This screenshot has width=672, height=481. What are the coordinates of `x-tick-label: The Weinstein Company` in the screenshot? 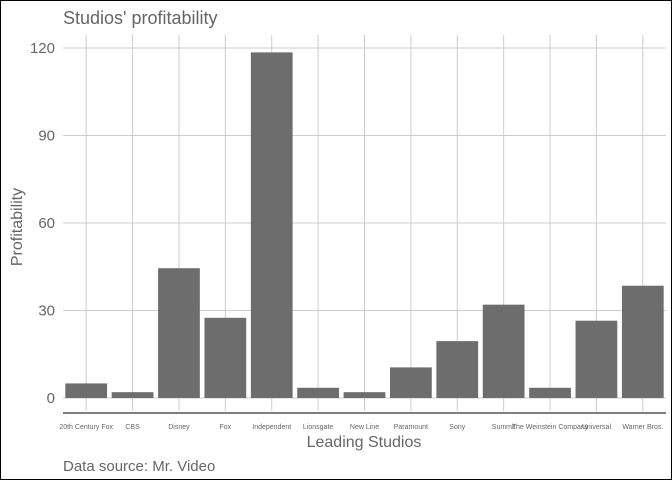 It's located at (550, 427).